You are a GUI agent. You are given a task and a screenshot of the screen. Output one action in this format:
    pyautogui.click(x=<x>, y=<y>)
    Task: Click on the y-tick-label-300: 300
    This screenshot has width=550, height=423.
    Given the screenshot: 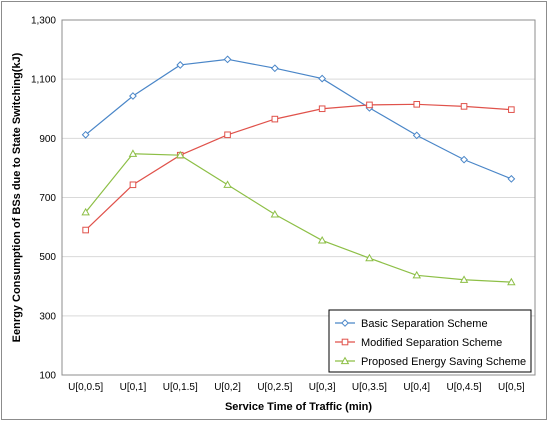 What is the action you would take?
    pyautogui.click(x=47, y=316)
    